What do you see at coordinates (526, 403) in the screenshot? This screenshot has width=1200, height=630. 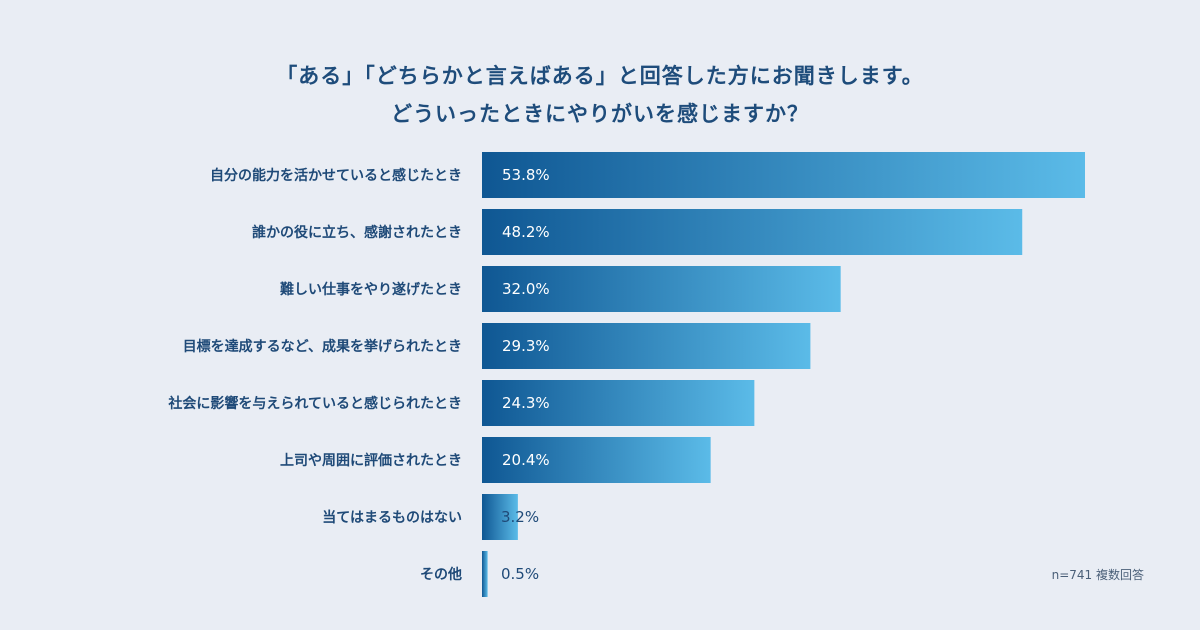 I see `value-label: 24.3%` at bounding box center [526, 403].